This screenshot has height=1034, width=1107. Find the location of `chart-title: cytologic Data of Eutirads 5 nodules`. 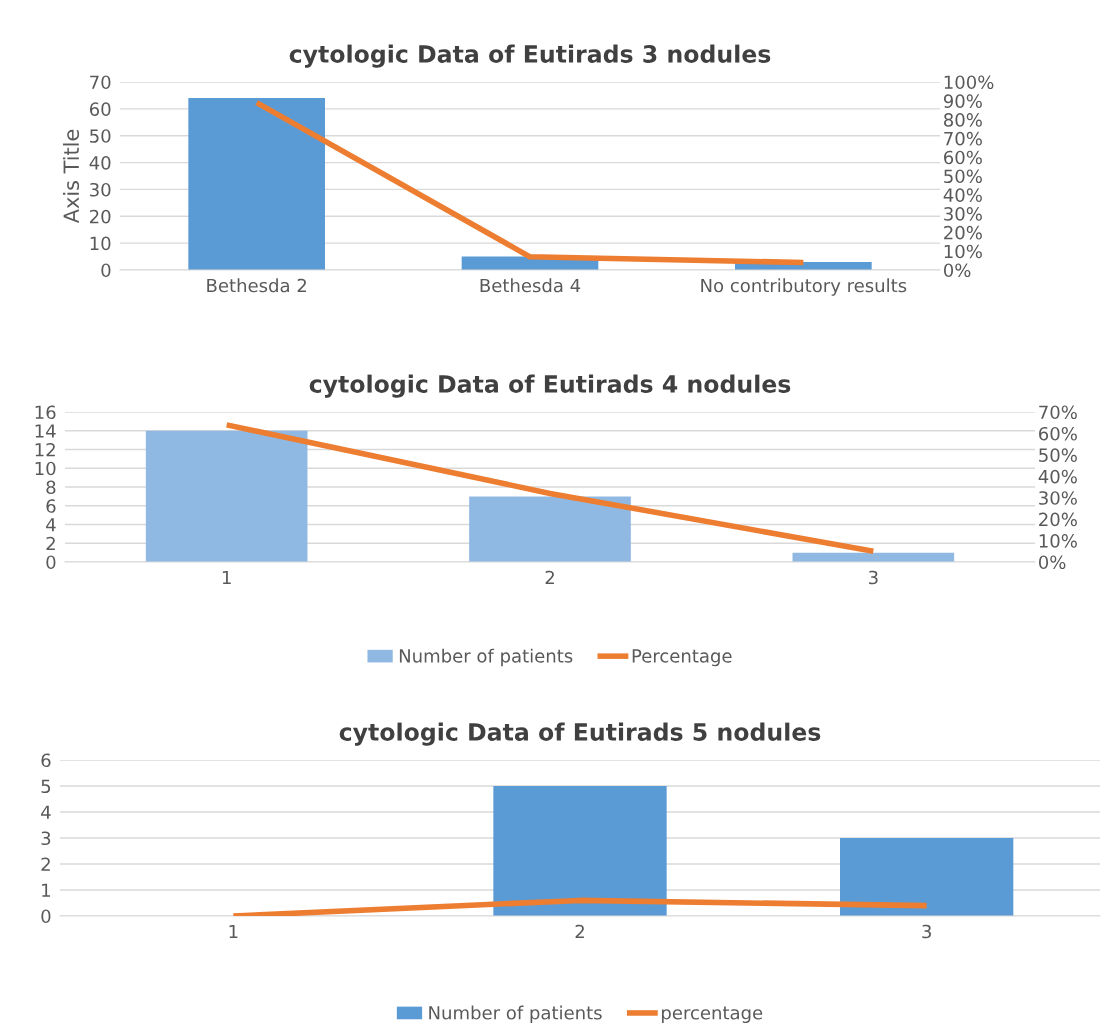

chart-title: cytologic Data of Eutirads 5 nodules is located at coordinates (580, 734).